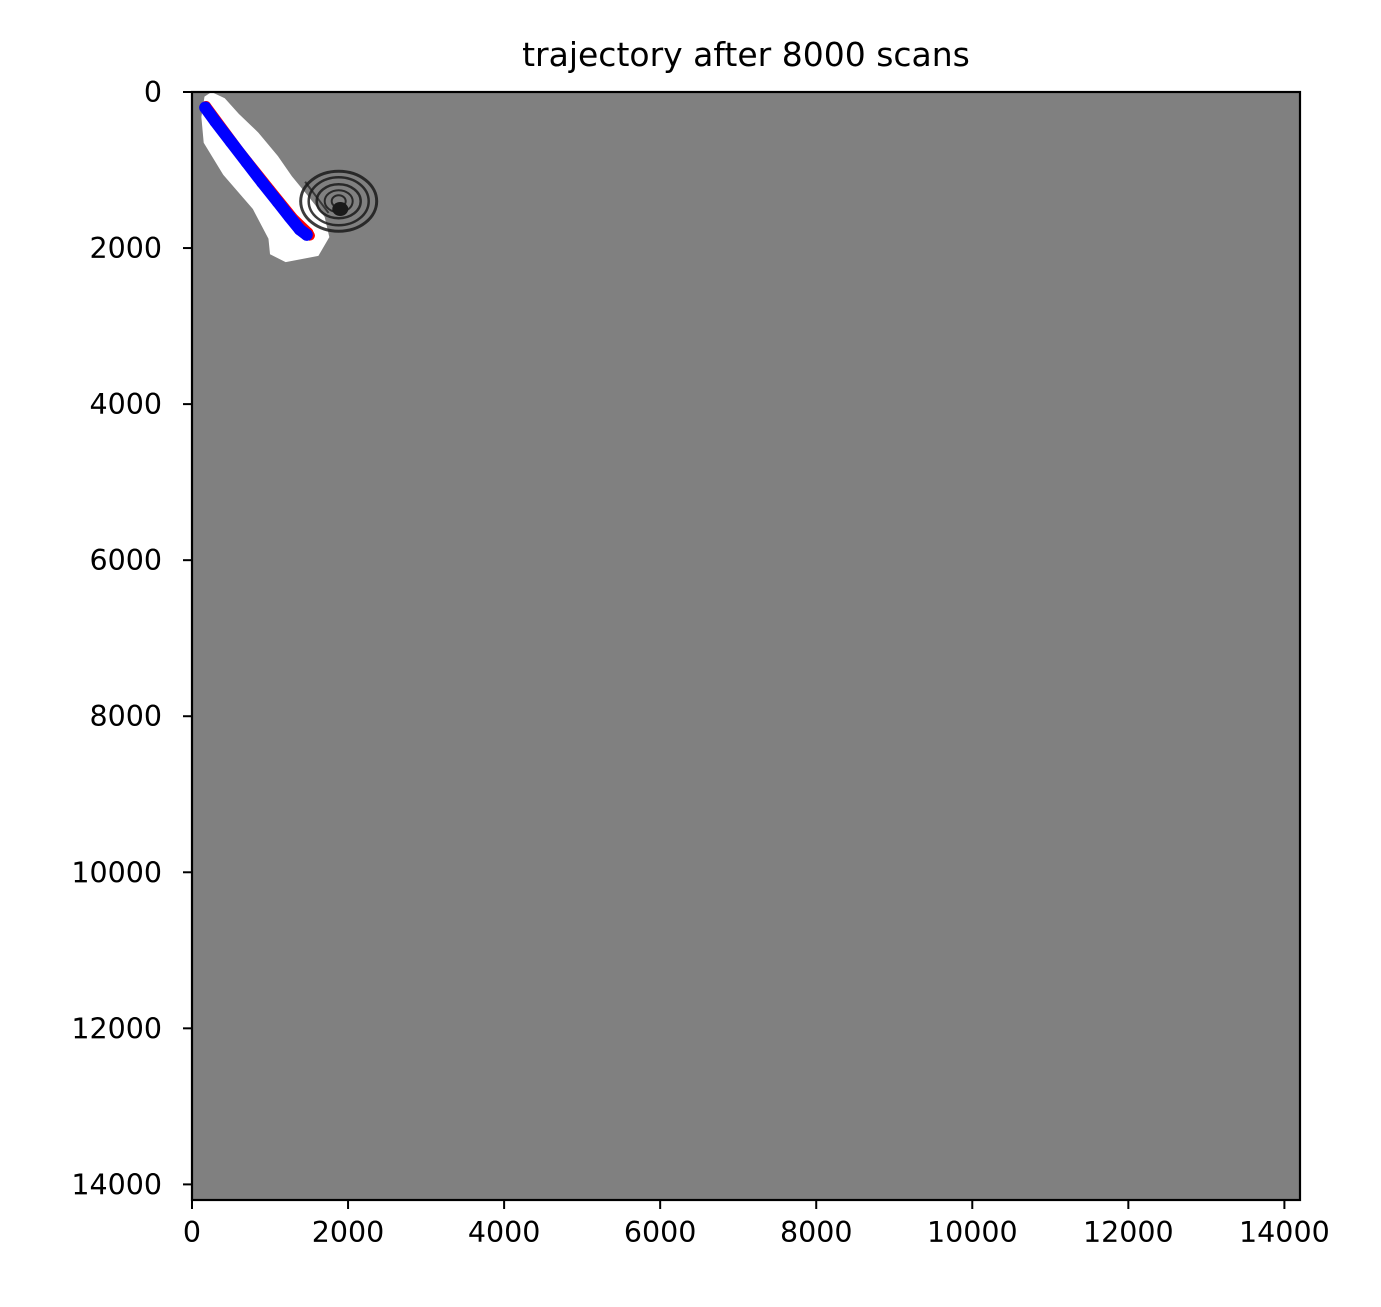 Image resolution: width=1381 pixels, height=1307 pixels. I want to click on x-tick-label: 6000, so click(660, 1232).